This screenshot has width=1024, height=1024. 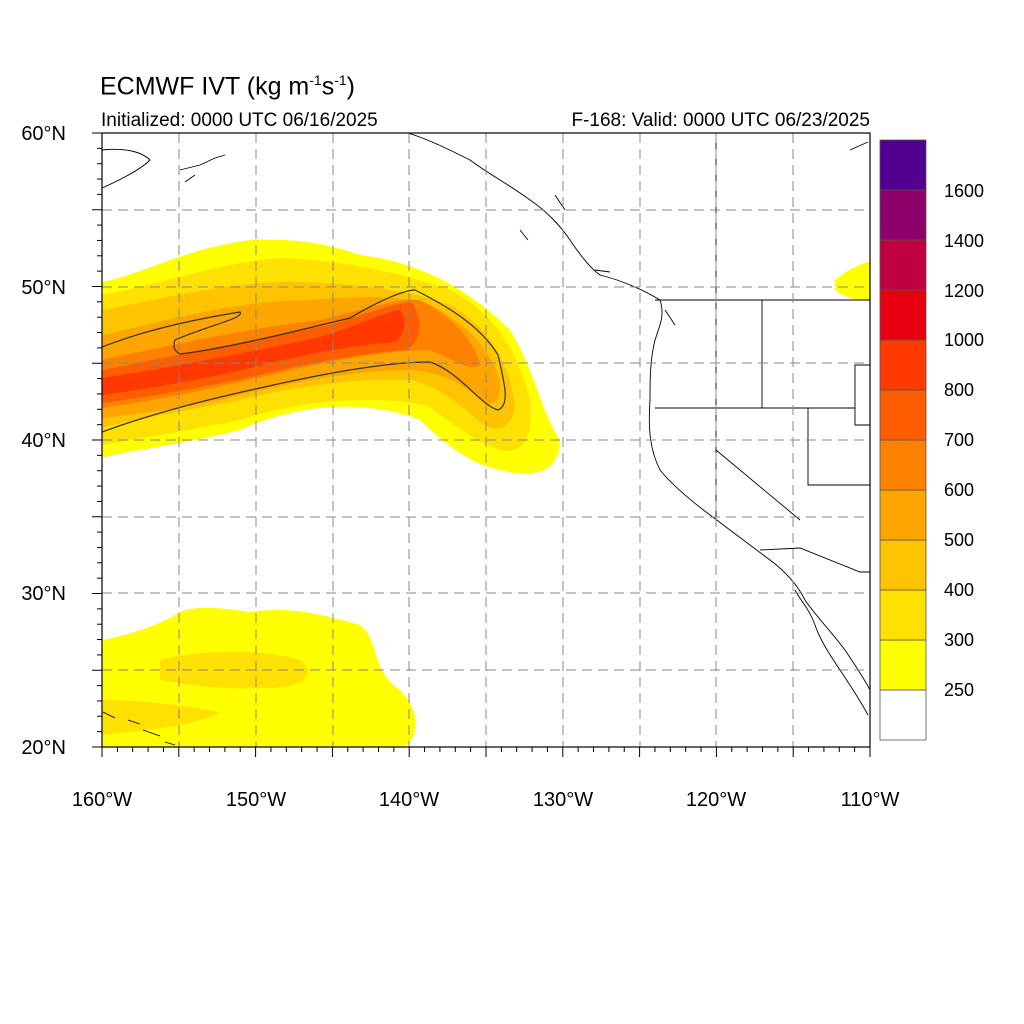 What do you see at coordinates (256, 800) in the screenshot?
I see `lon-label: 150°W` at bounding box center [256, 800].